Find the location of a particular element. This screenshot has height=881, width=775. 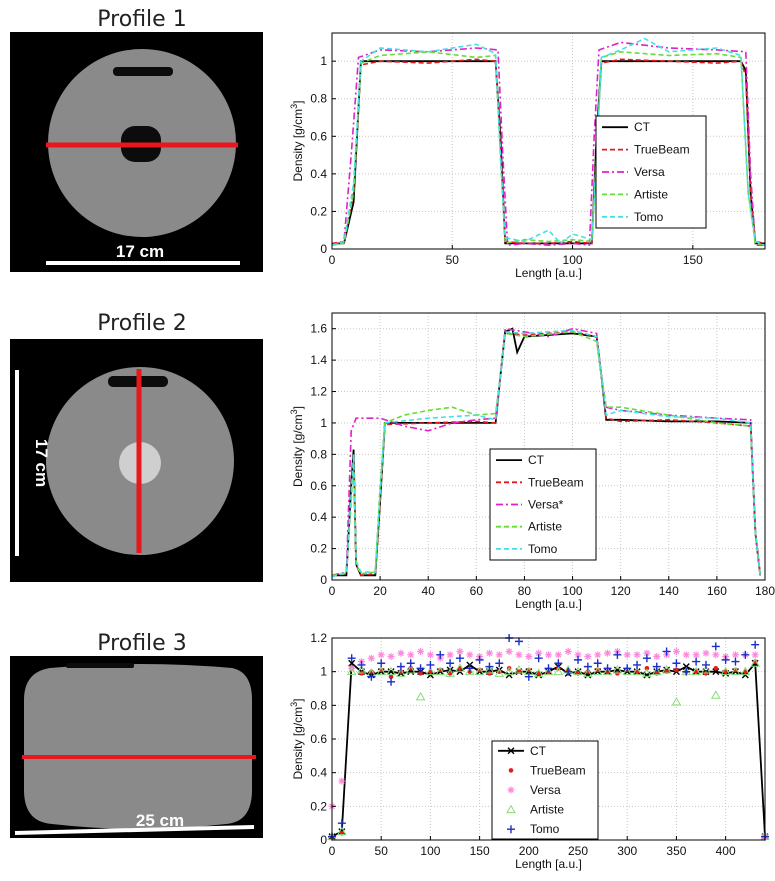

profile-1-scale-label: 17 cm is located at coordinates (140, 251).